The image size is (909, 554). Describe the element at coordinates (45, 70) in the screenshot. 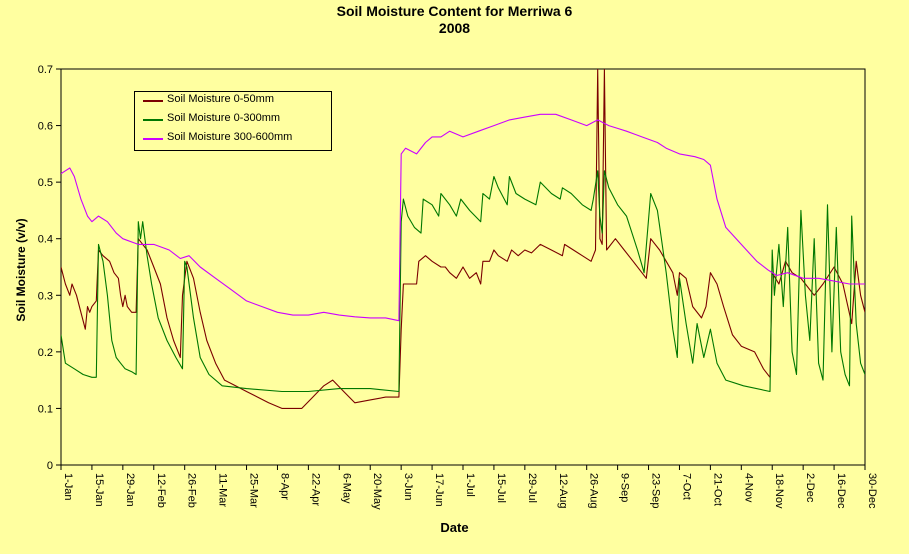

I see `y-tick-label-7: 0.7` at that location.